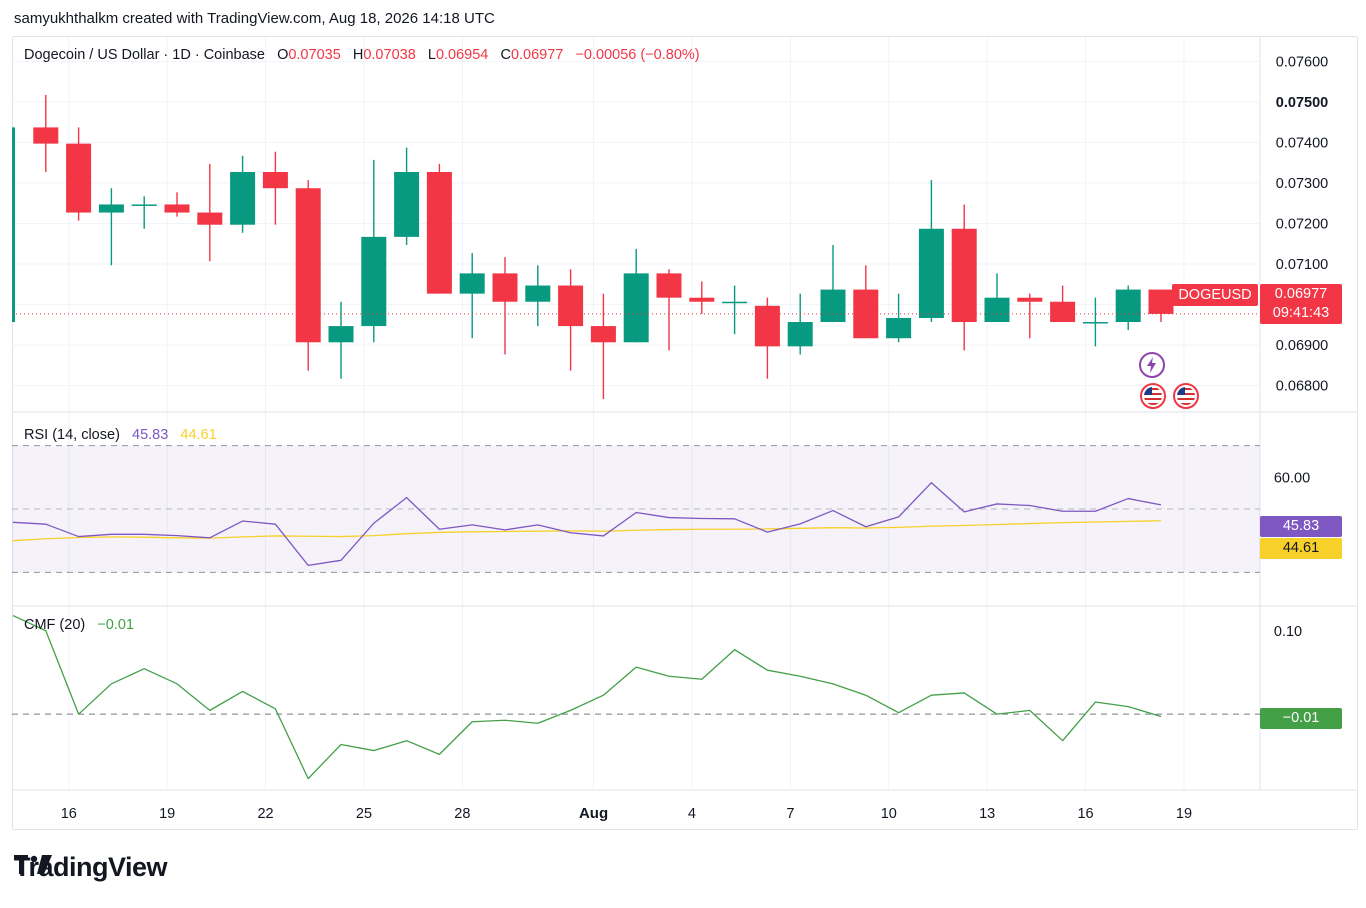 The height and width of the screenshot is (908, 1366). Describe the element at coordinates (1301, 526) in the screenshot. I see `rsi-value-tag: 45.83` at that location.